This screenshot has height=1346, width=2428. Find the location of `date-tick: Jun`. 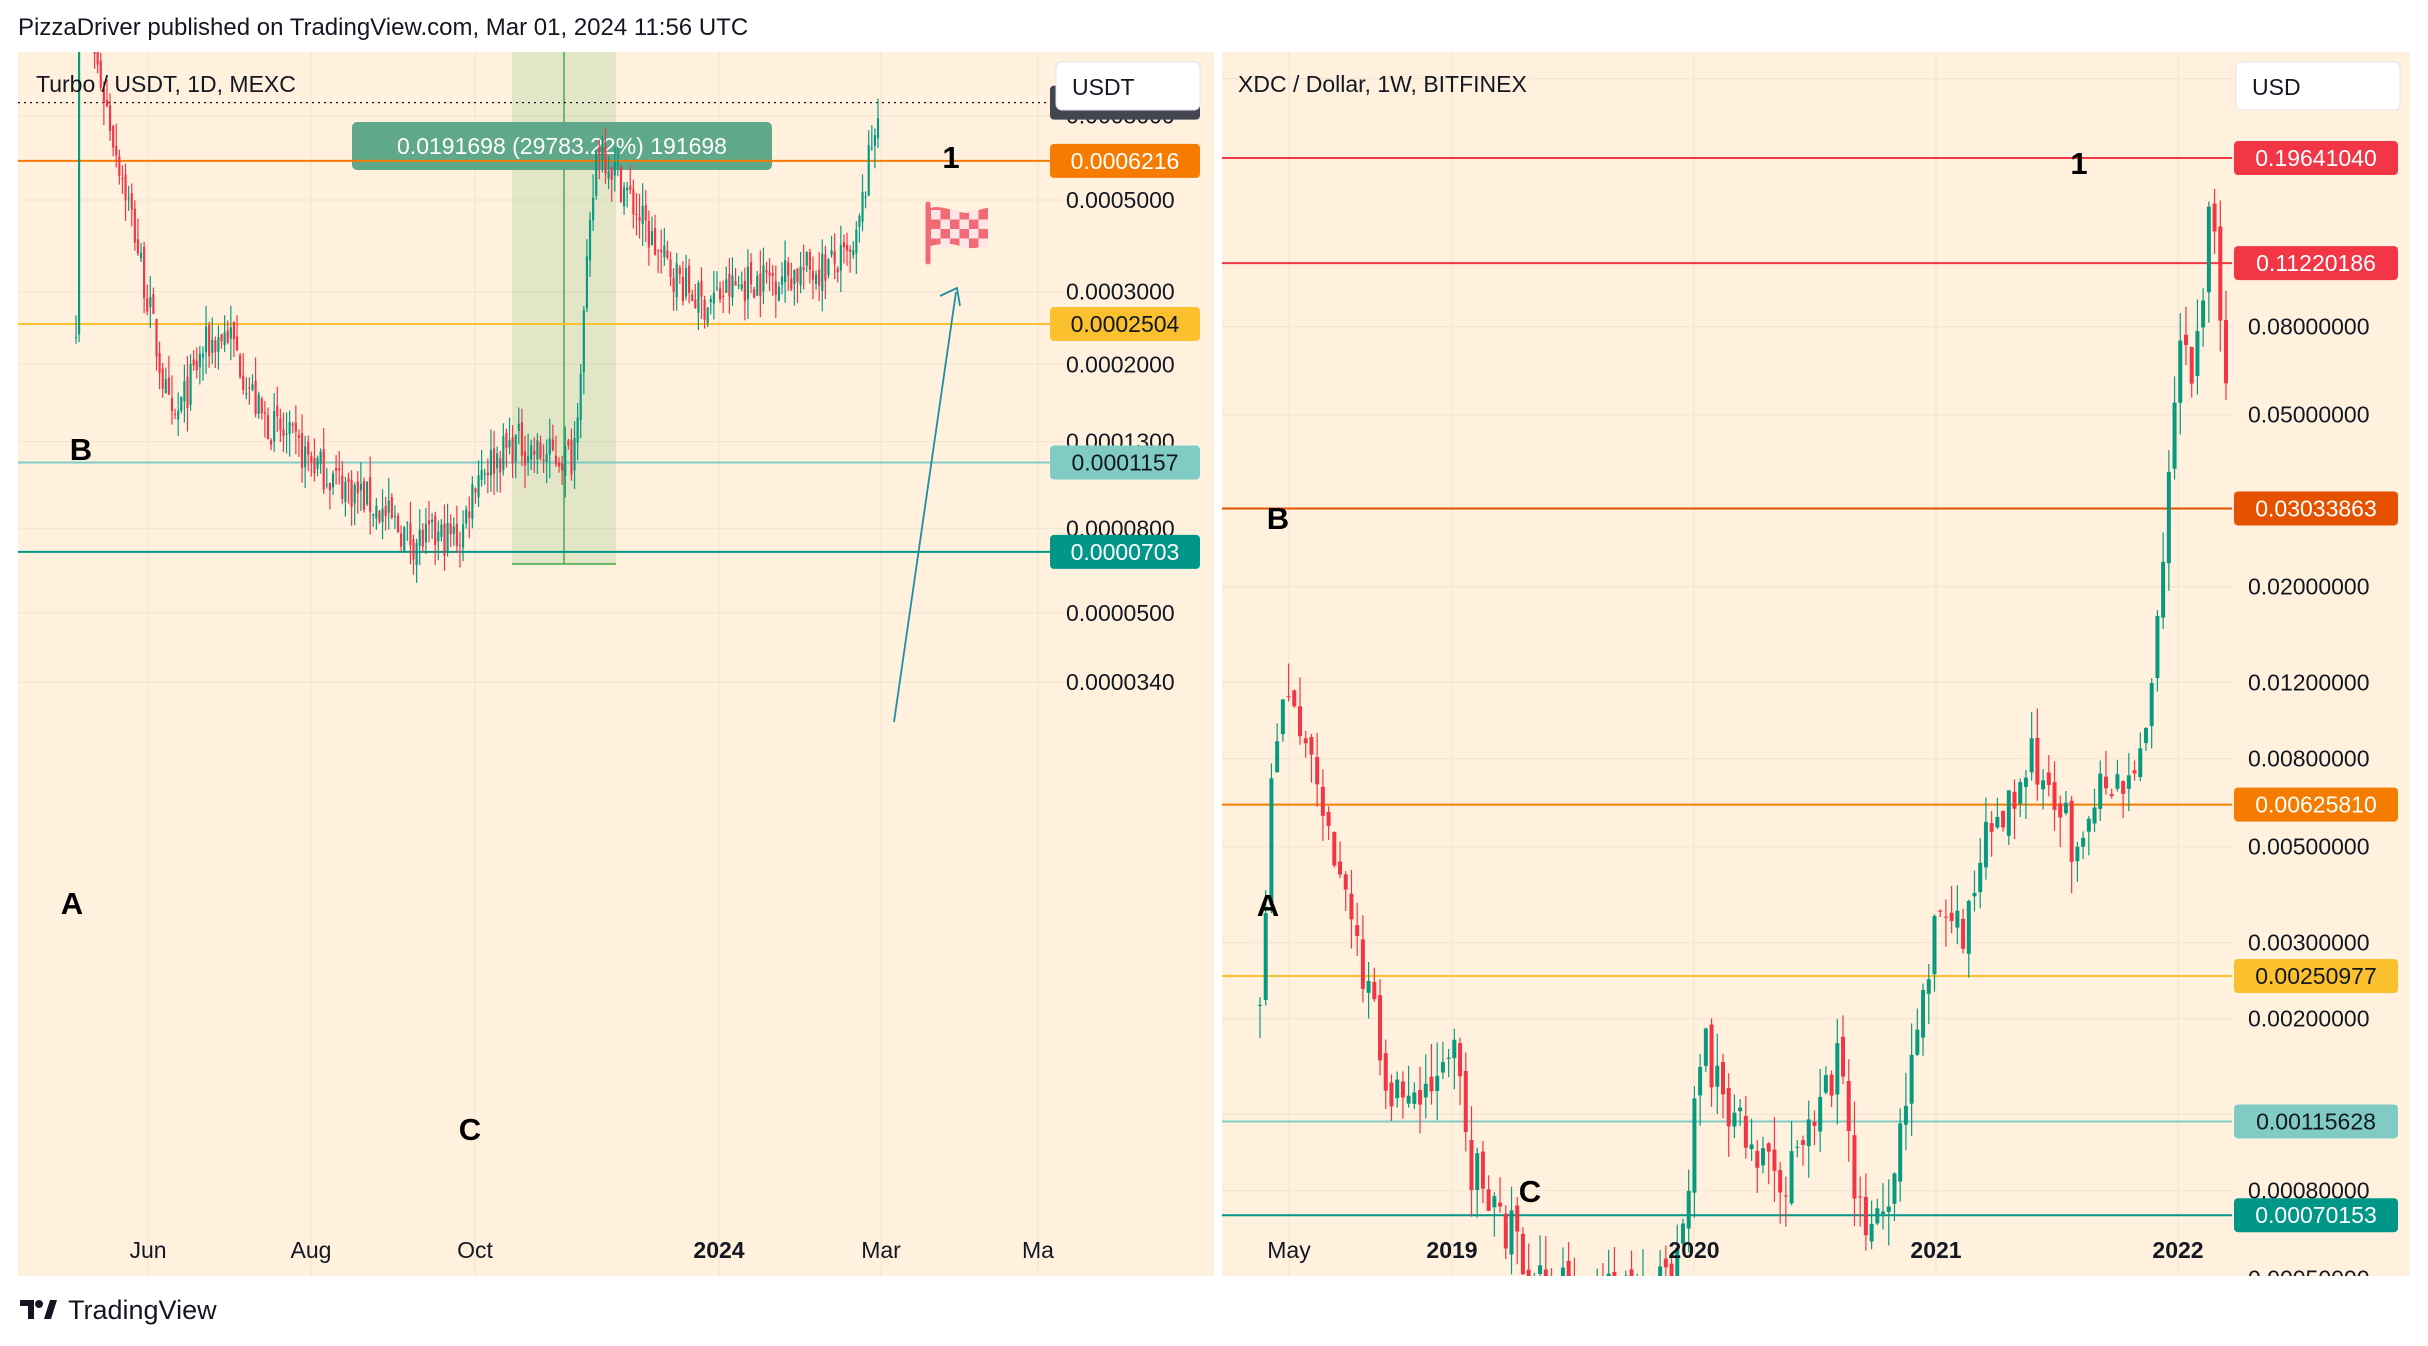

date-tick: Jun is located at coordinates (147, 1250).